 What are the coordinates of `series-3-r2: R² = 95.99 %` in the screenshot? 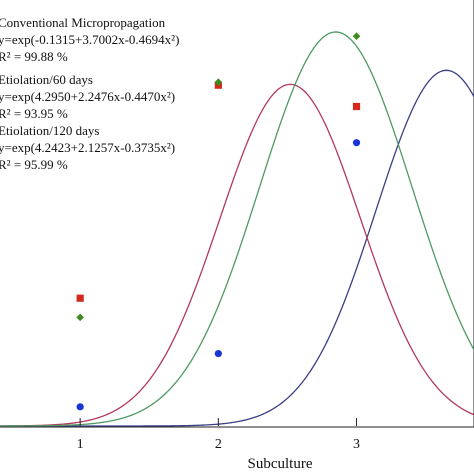 It's located at (34, 164).